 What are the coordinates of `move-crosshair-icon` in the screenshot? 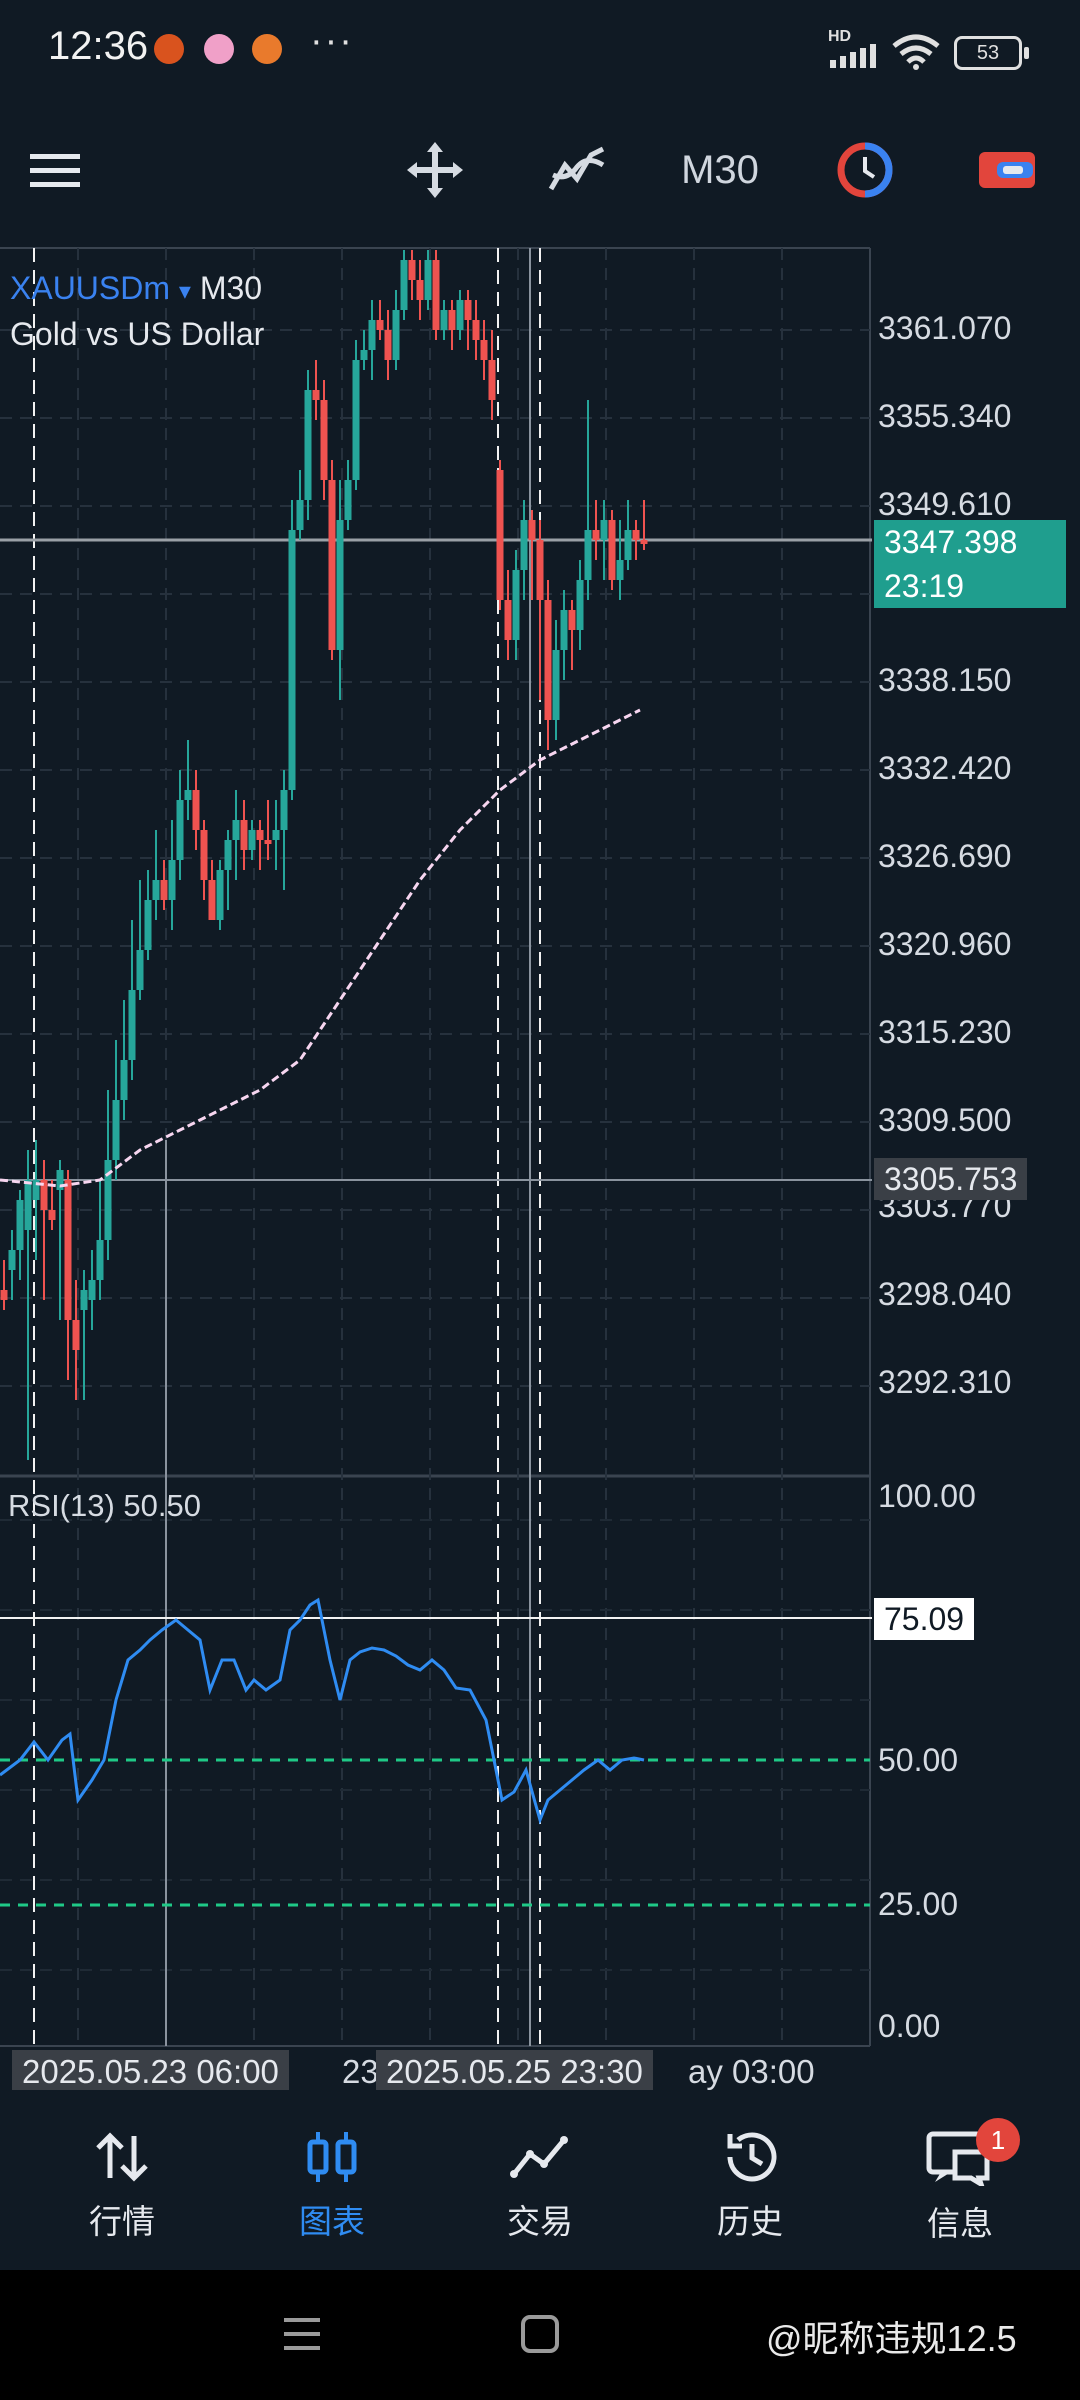 It's located at (435, 170).